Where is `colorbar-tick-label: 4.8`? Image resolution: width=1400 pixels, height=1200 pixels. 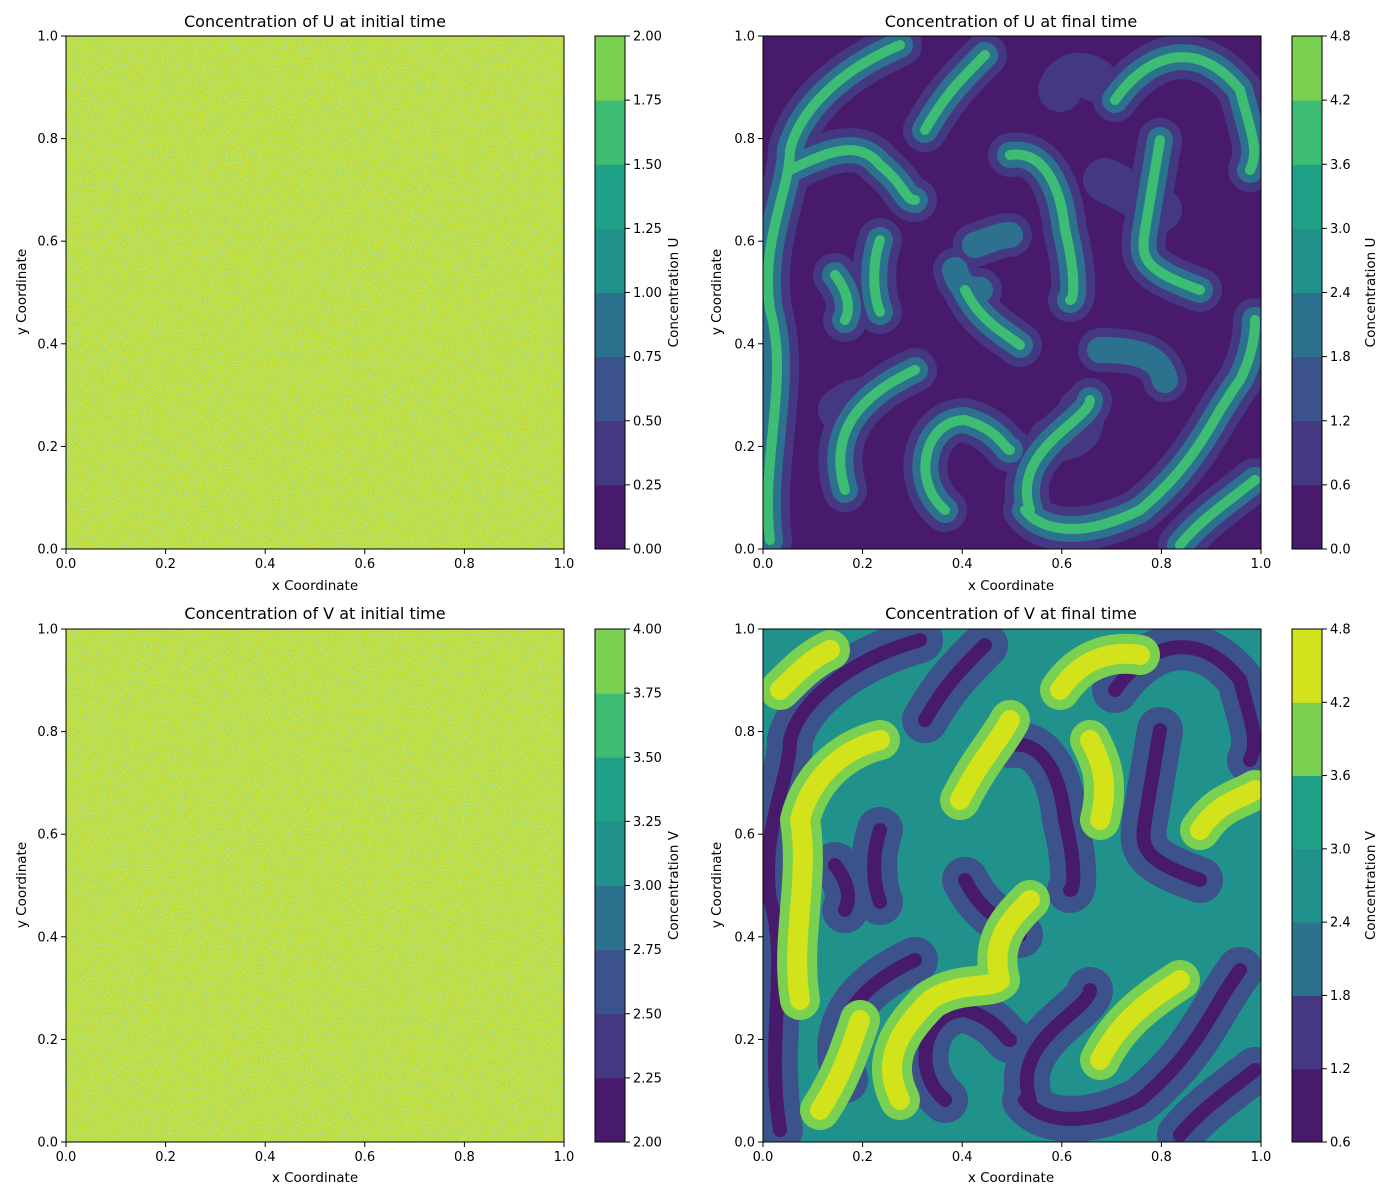 colorbar-tick-label: 4.8 is located at coordinates (1340, 630).